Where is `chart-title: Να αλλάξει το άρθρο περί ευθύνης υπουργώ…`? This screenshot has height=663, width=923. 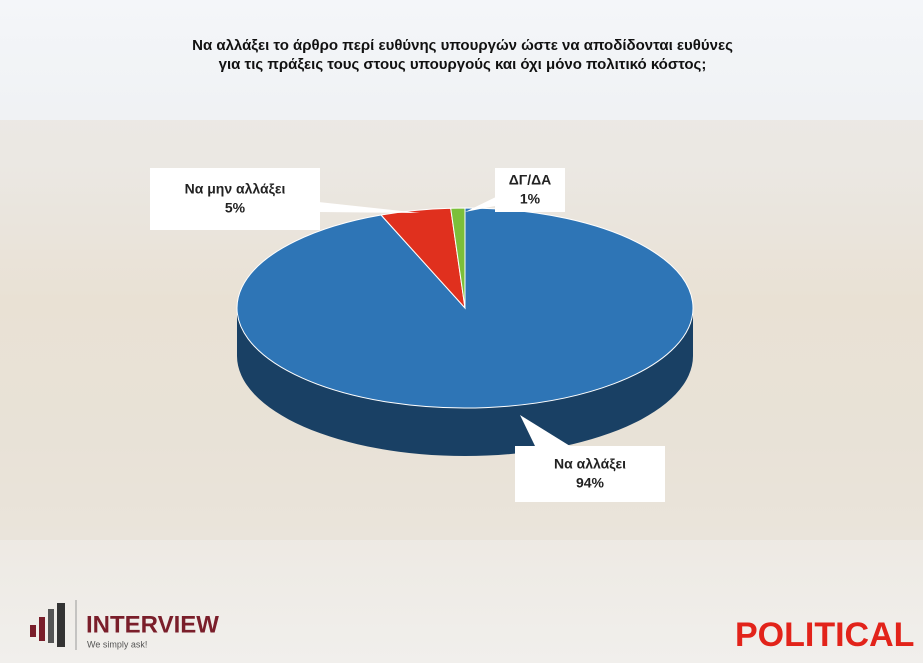 chart-title: Να αλλάξει το άρθρο περί ευθύνης υπουργώ… is located at coordinates (462, 55).